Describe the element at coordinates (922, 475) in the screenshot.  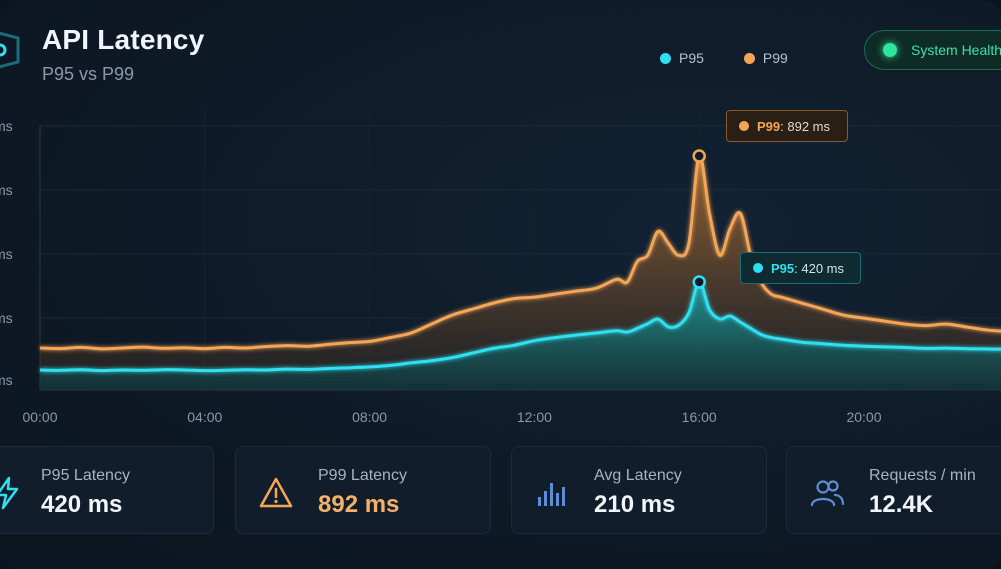
I see `stat-requests-label: Requests / min` at that location.